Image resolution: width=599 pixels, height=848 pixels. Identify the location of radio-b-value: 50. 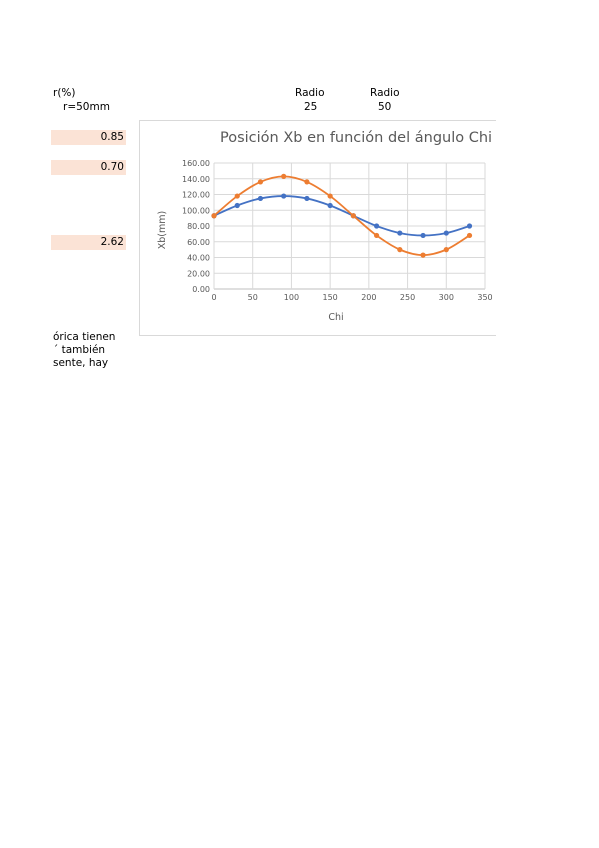
(385, 107).